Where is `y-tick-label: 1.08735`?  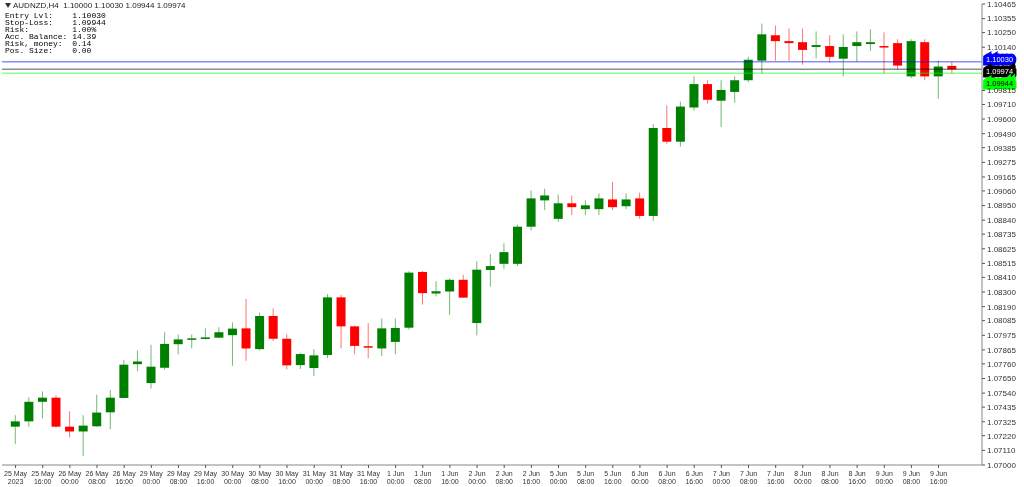 y-tick-label: 1.08735 is located at coordinates (1002, 235).